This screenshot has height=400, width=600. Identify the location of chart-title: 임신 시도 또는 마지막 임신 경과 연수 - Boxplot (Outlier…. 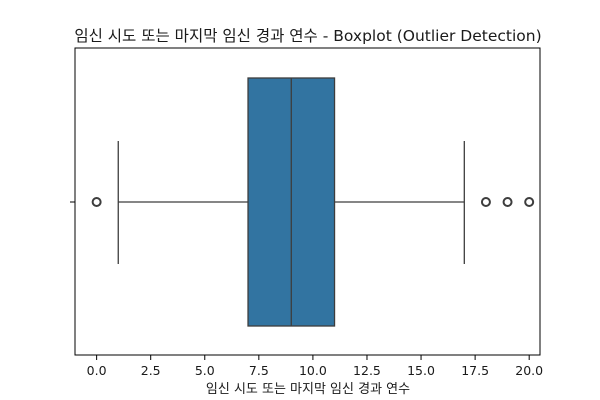
(307, 36).